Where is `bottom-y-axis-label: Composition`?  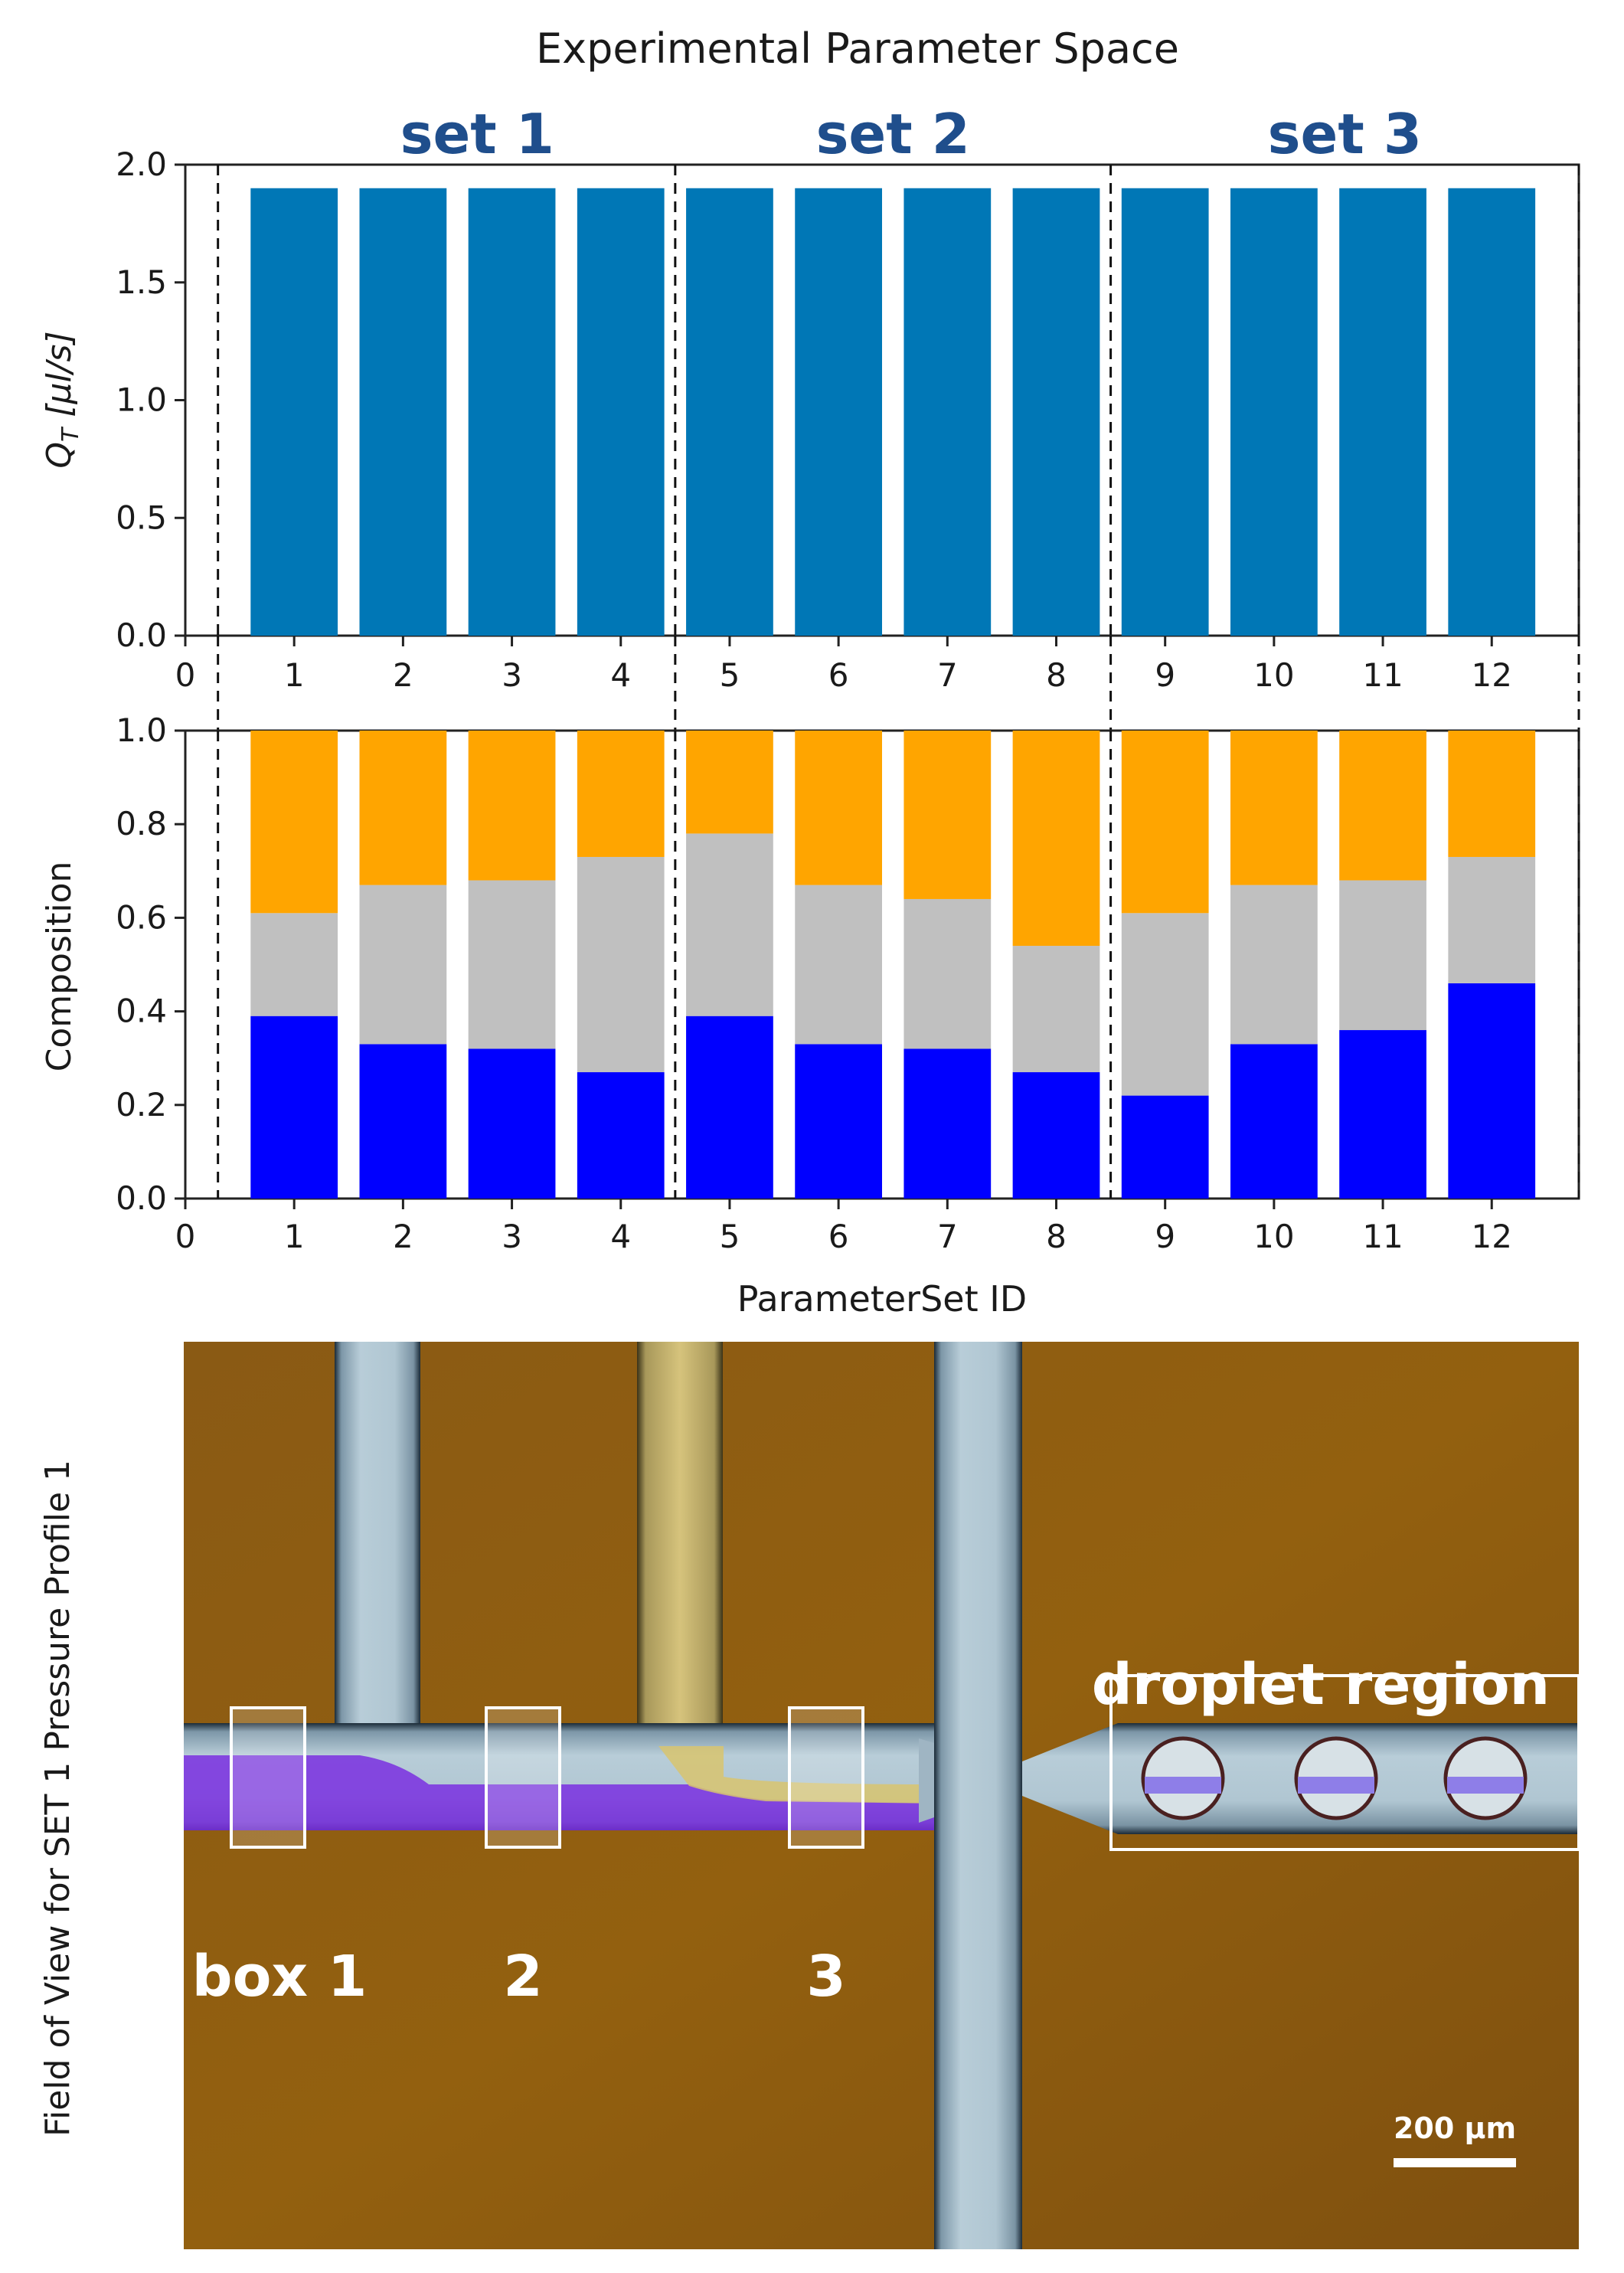
bottom-y-axis-label: Composition is located at coordinates (60, 967).